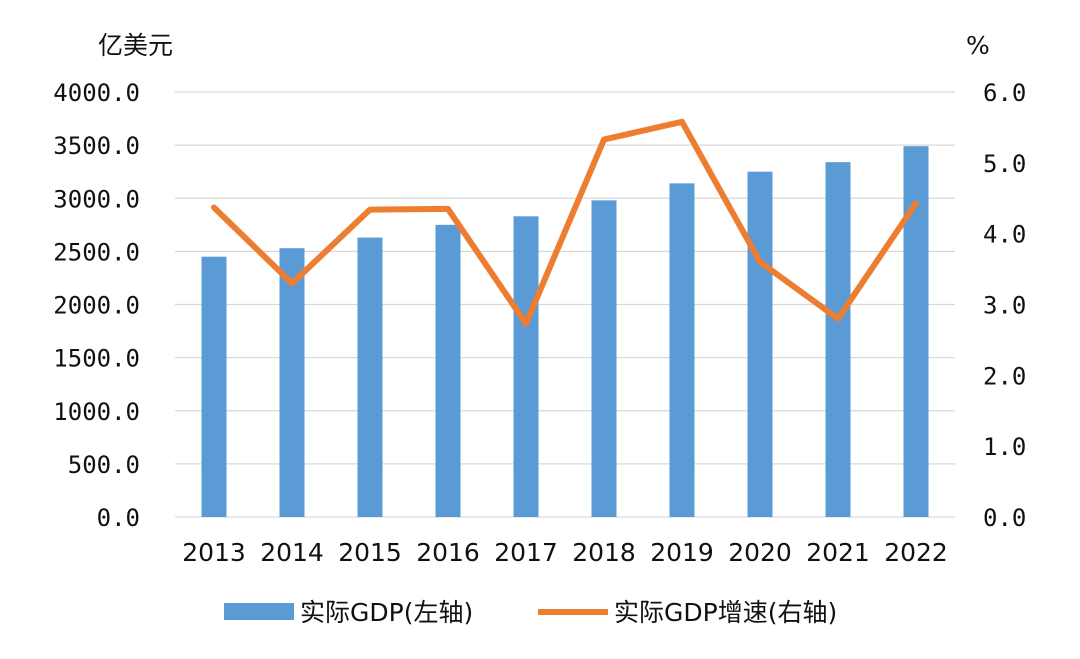 The width and height of the screenshot is (1080, 659). I want to click on right-tick-label: 0.0, so click(1004, 518).